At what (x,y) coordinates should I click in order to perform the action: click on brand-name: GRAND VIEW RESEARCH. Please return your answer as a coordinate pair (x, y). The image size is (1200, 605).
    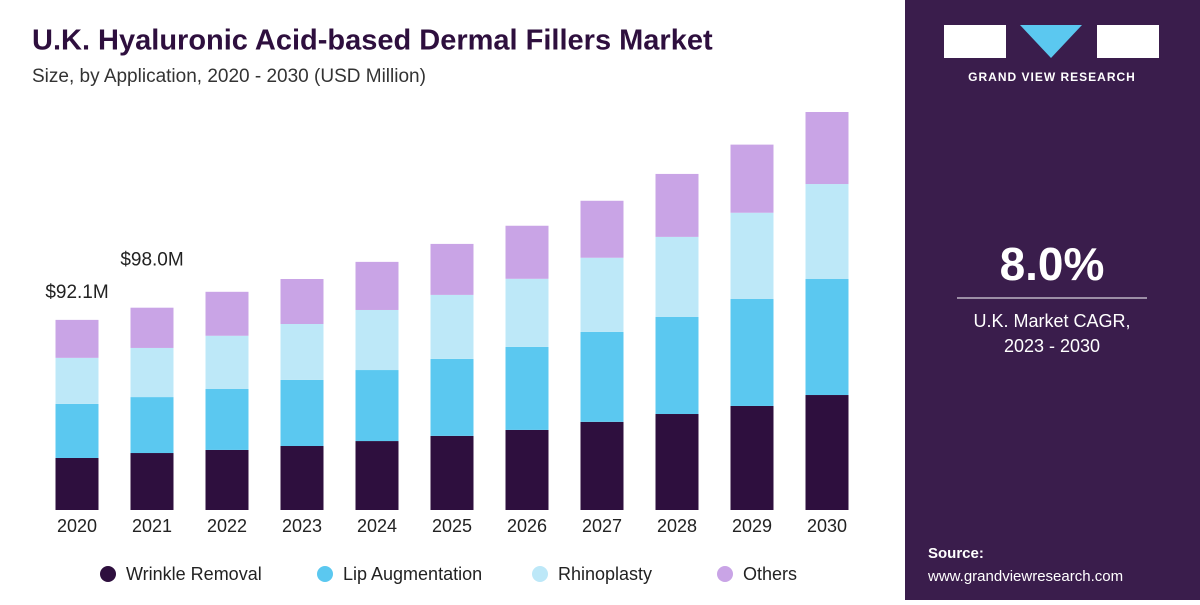
    Looking at the image, I should click on (1052, 77).